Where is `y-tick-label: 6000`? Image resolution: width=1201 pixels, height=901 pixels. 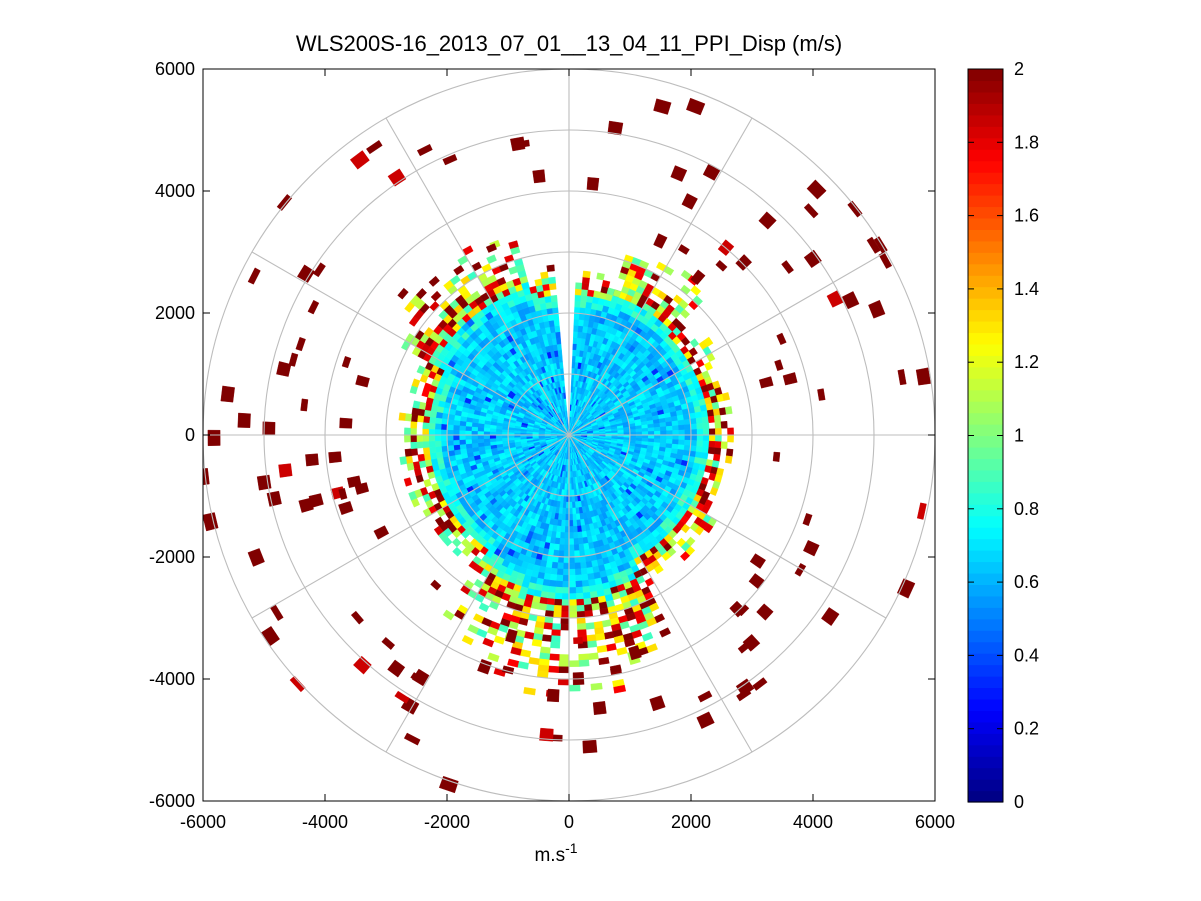
y-tick-label: 6000 is located at coordinates (175, 69).